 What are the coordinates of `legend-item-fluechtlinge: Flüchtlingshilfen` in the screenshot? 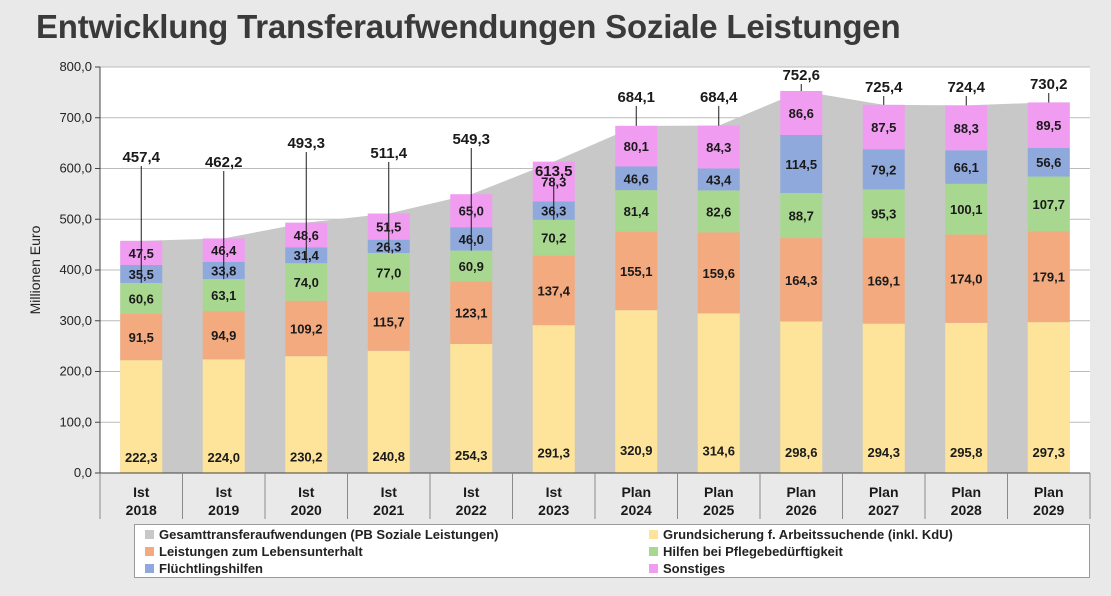 It's located at (204, 568).